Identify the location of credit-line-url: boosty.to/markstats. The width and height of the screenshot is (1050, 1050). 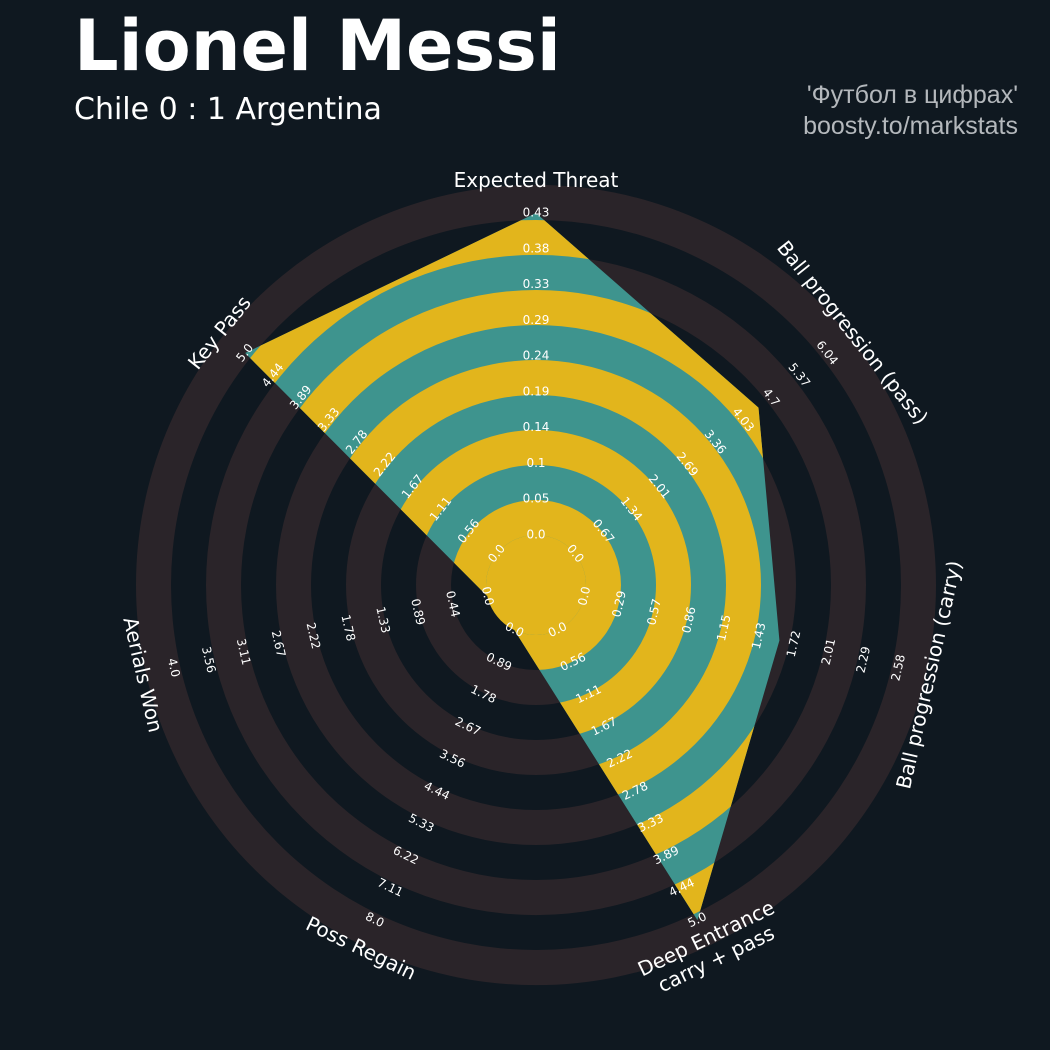
(910, 125).